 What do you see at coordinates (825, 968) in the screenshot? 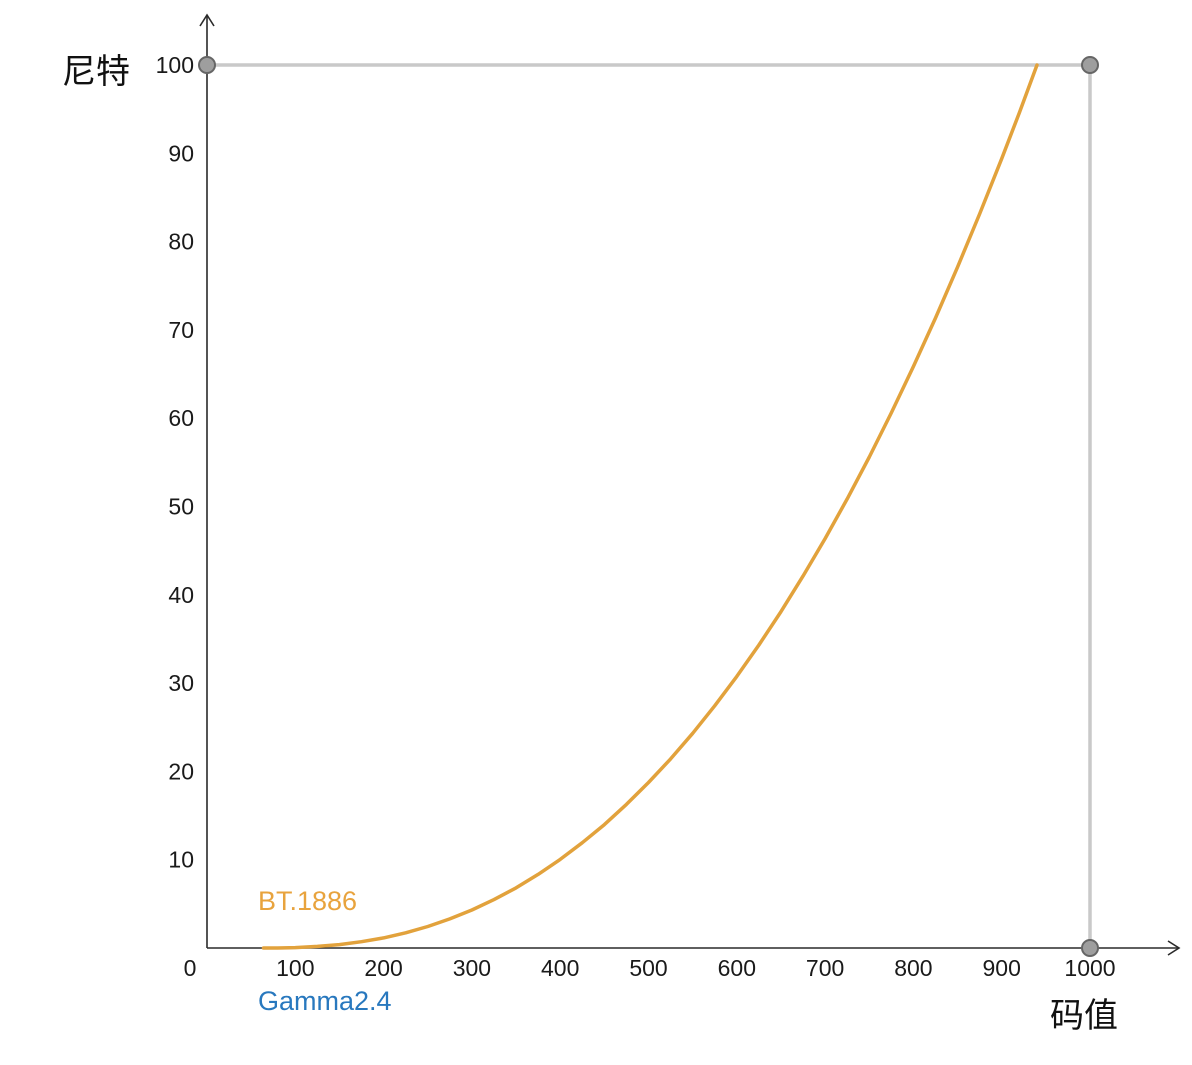
I see `x-tick-label-700: 700` at bounding box center [825, 968].